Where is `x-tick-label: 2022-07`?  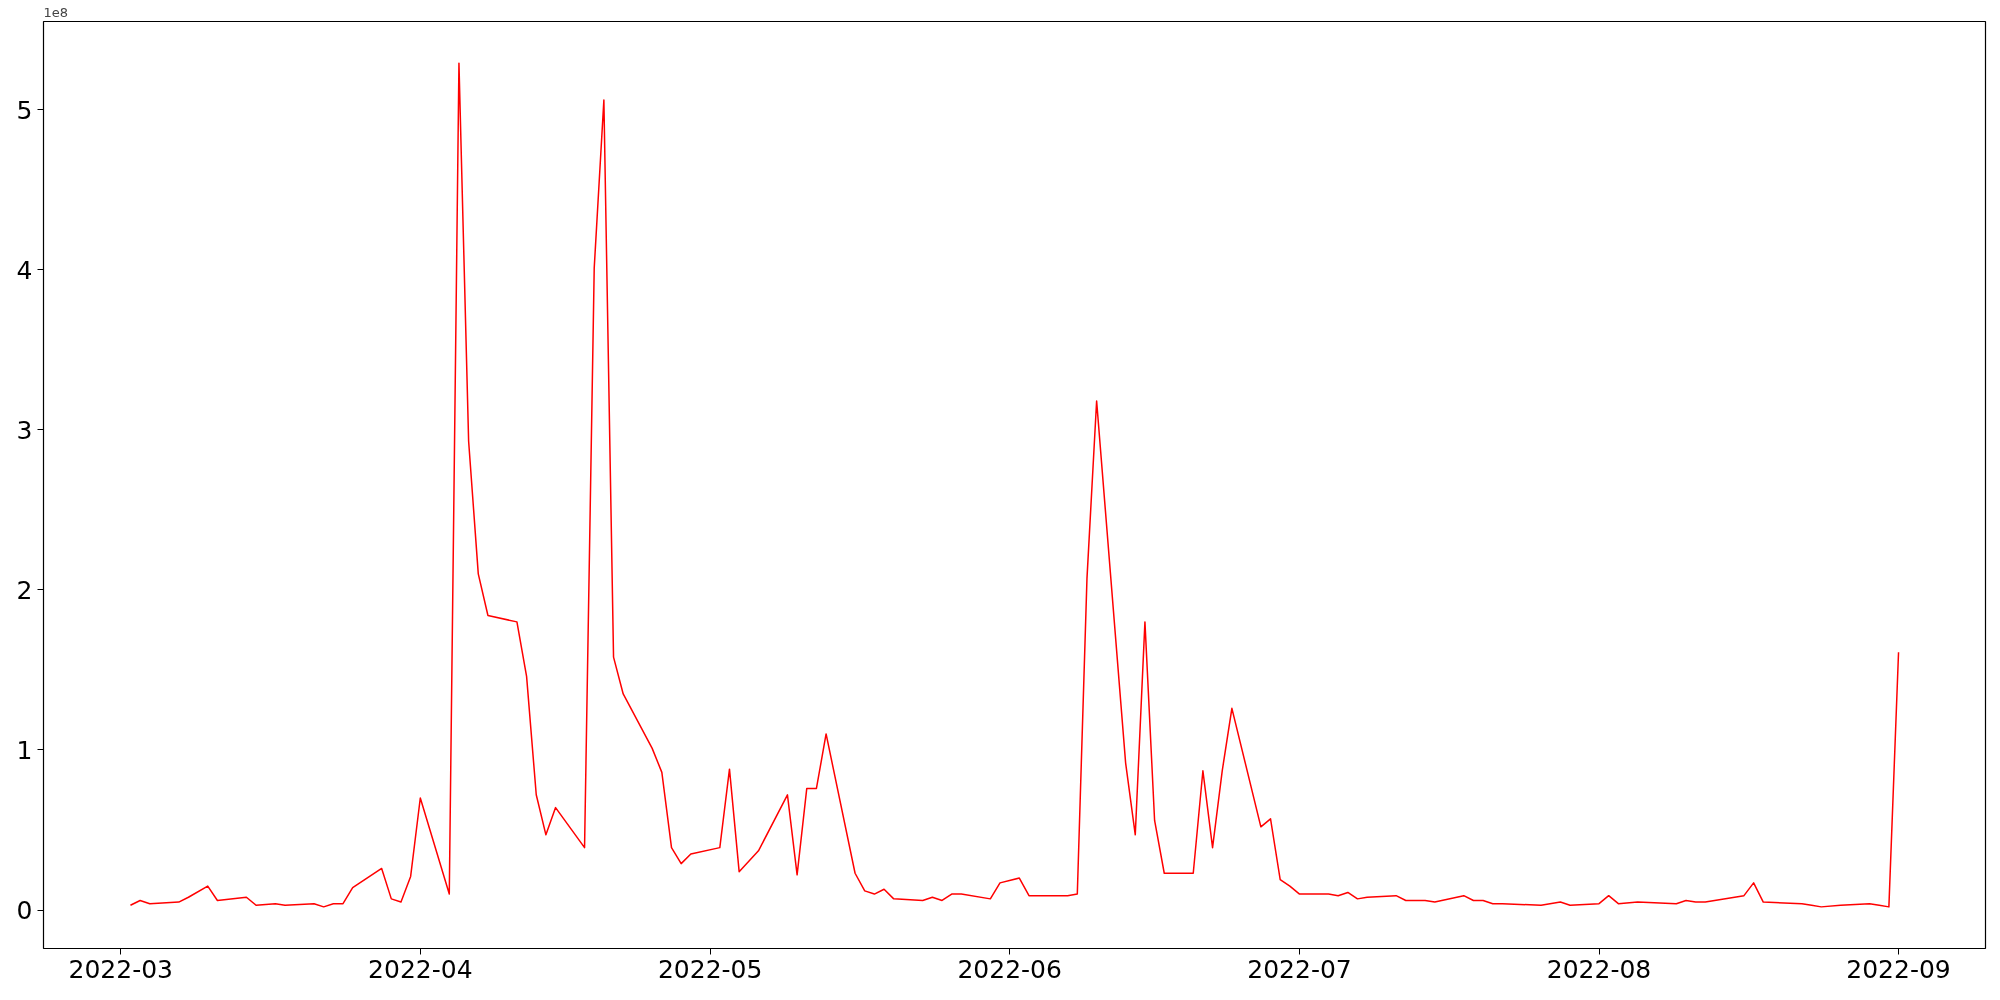
x-tick-label: 2022-07 is located at coordinates (1299, 969).